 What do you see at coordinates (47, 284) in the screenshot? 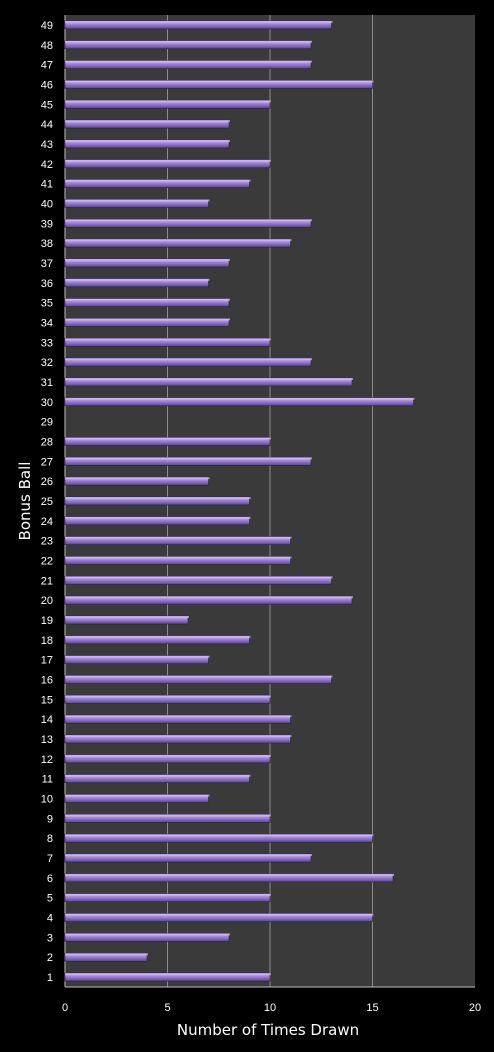
I see `y-tick-label: 36` at bounding box center [47, 284].